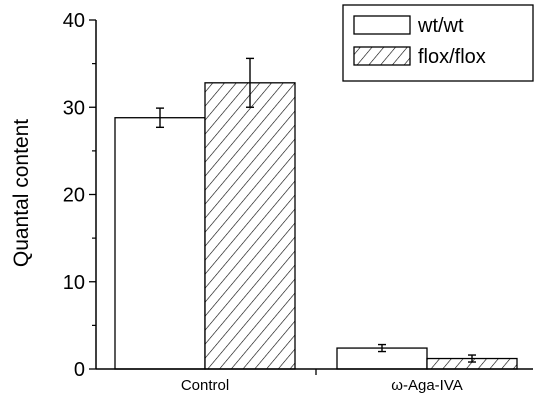  What do you see at coordinates (440, 26) in the screenshot?
I see `legend-label-0: wt/wt` at bounding box center [440, 26].